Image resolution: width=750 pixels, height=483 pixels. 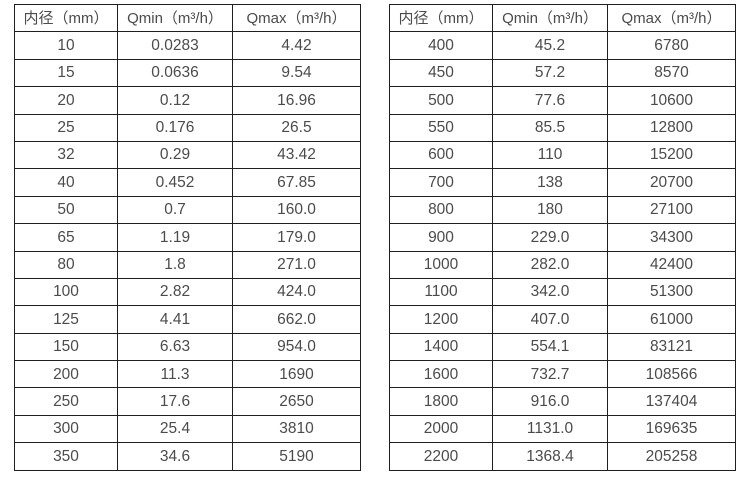 What do you see at coordinates (66, 456) in the screenshot?
I see `table-cell: 350` at bounding box center [66, 456].